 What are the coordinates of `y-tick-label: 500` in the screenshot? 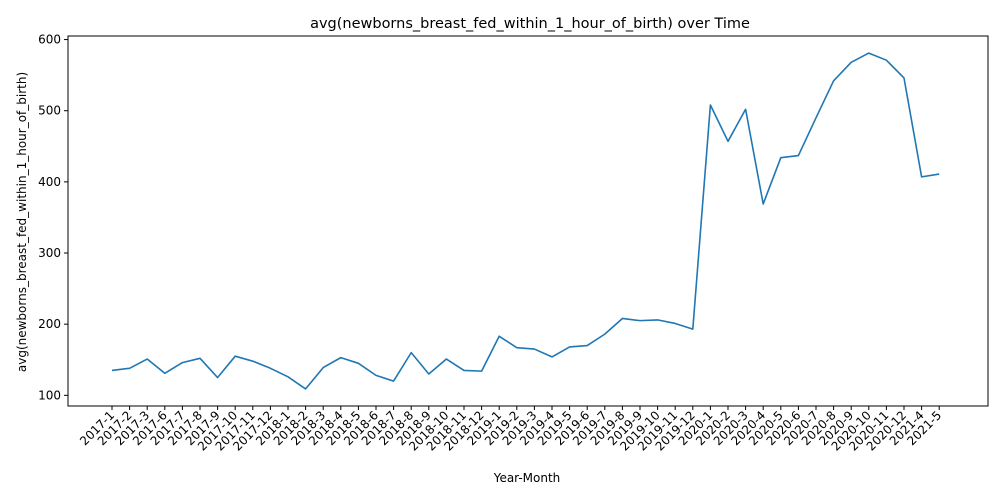 It's located at (49, 111).